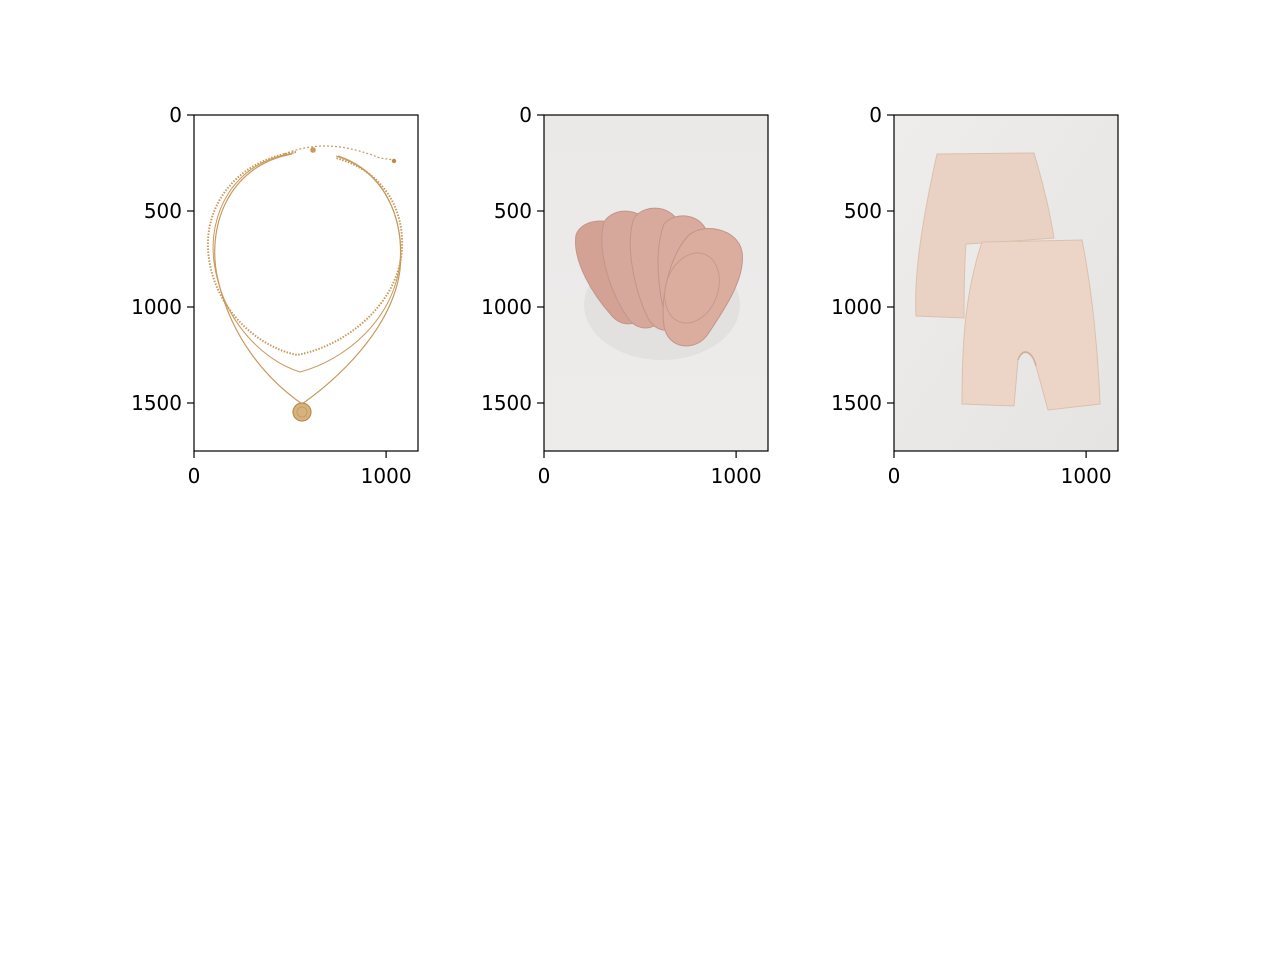  I want to click on shorts-back, so click(985, 235).